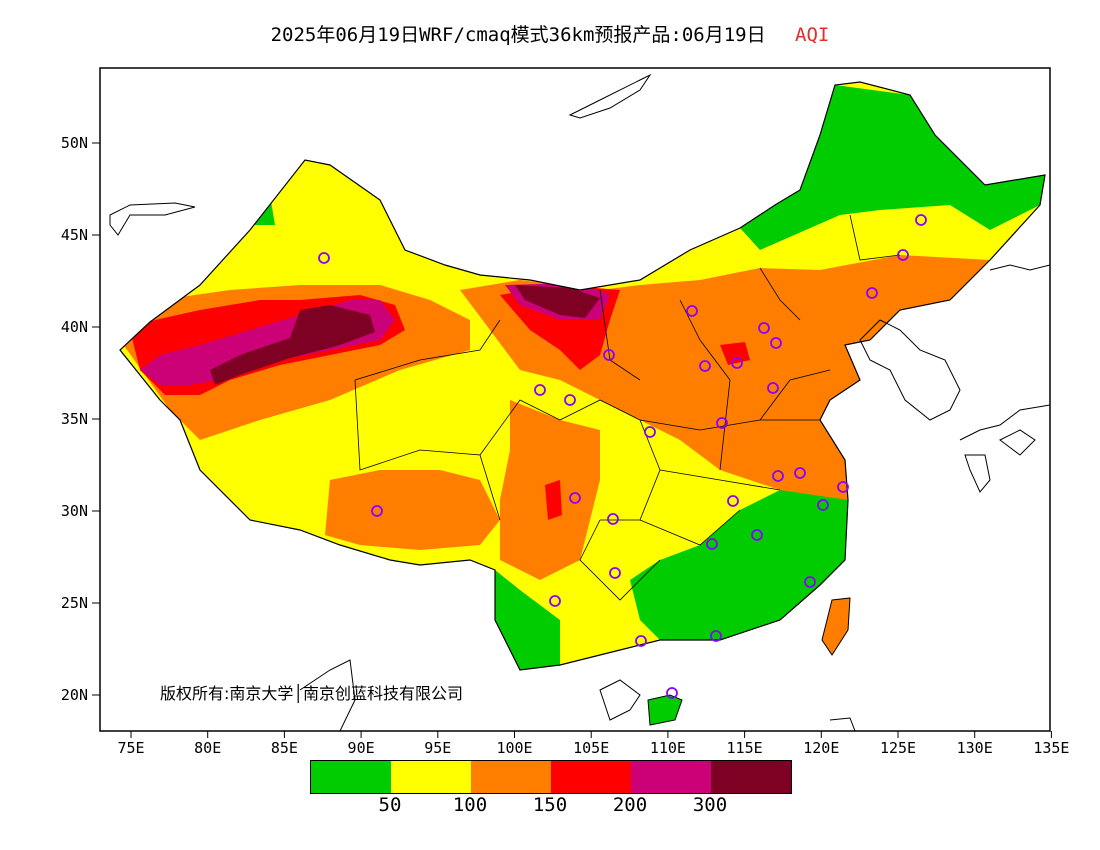 This screenshot has height=850, width=1100. Describe the element at coordinates (527, 620) in the screenshot. I see `aqi-zone-good-southwest` at that location.